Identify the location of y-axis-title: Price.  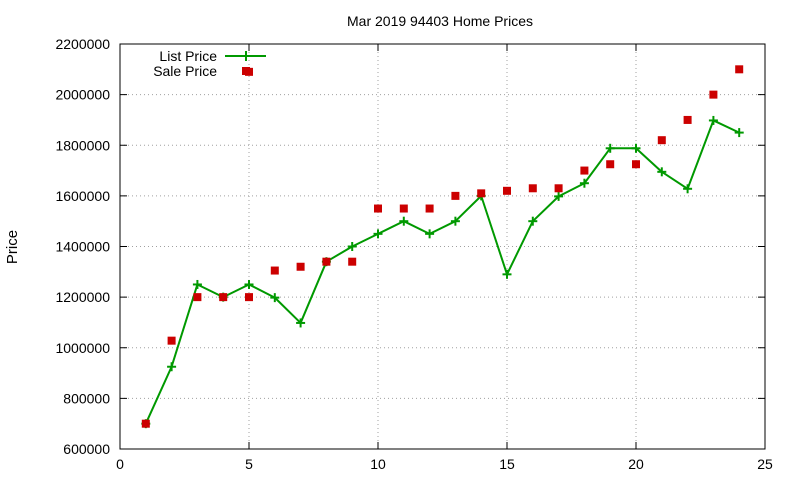
(12, 247).